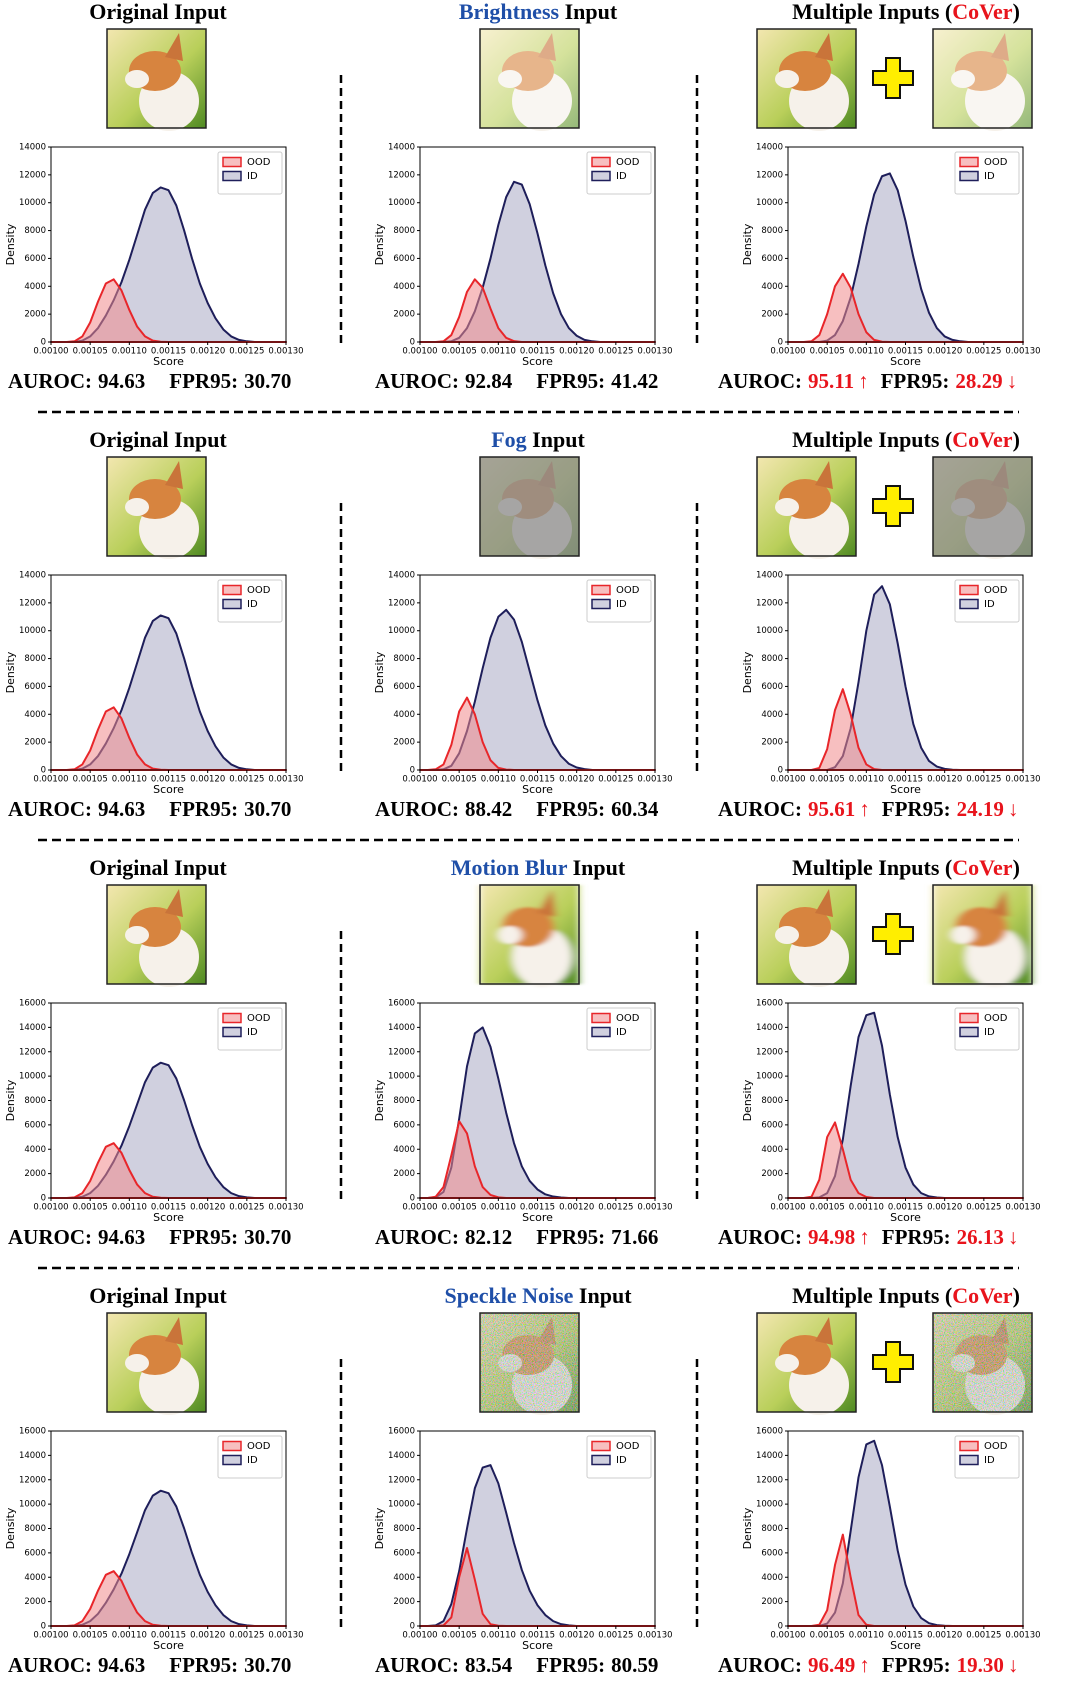 The image size is (1065, 1694). What do you see at coordinates (538, 867) in the screenshot?
I see `panel-title: Motion Blur Input` at bounding box center [538, 867].